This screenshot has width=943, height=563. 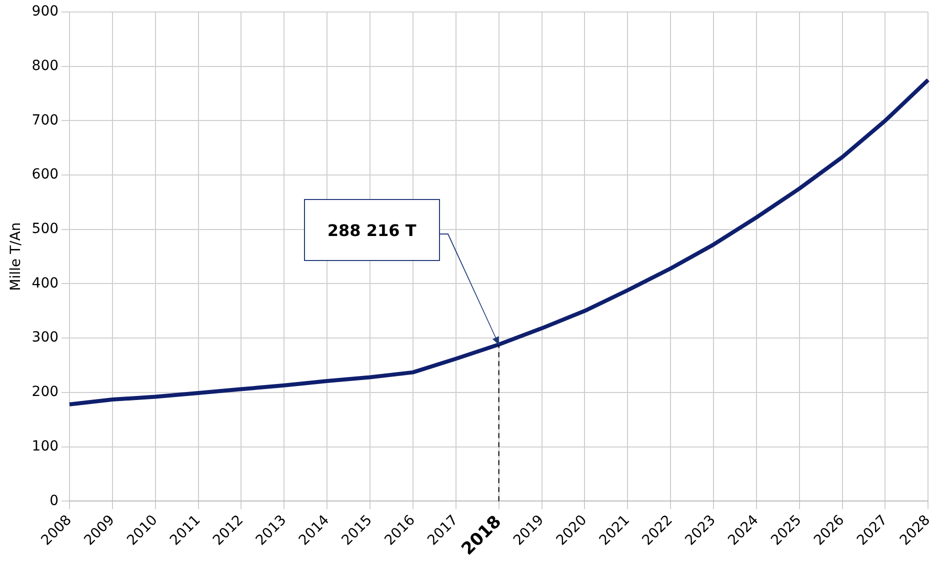 What do you see at coordinates (45, 120) in the screenshot?
I see `y-tick-label: 700` at bounding box center [45, 120].